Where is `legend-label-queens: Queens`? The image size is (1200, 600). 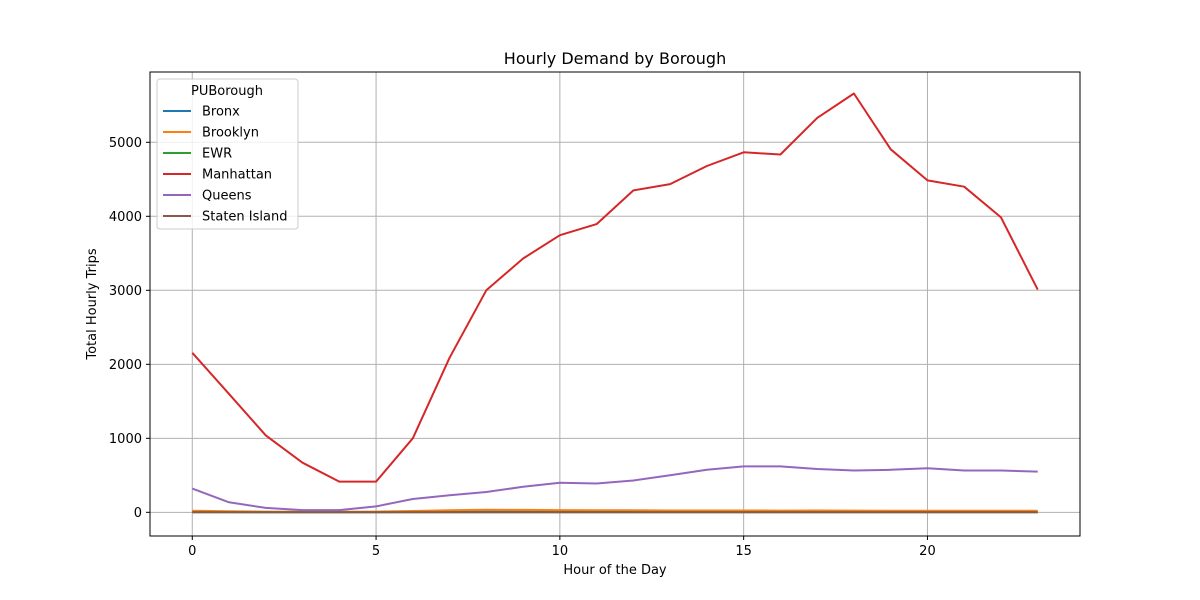
legend-label-queens: Queens is located at coordinates (227, 196).